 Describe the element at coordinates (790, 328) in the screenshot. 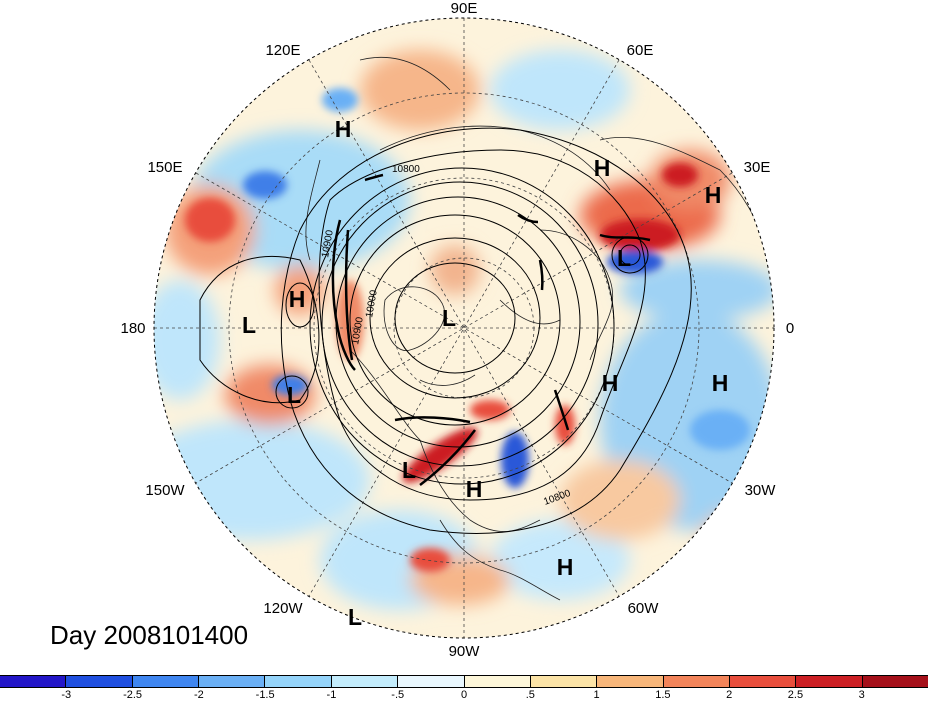

I see `lon-label-0: 0` at that location.